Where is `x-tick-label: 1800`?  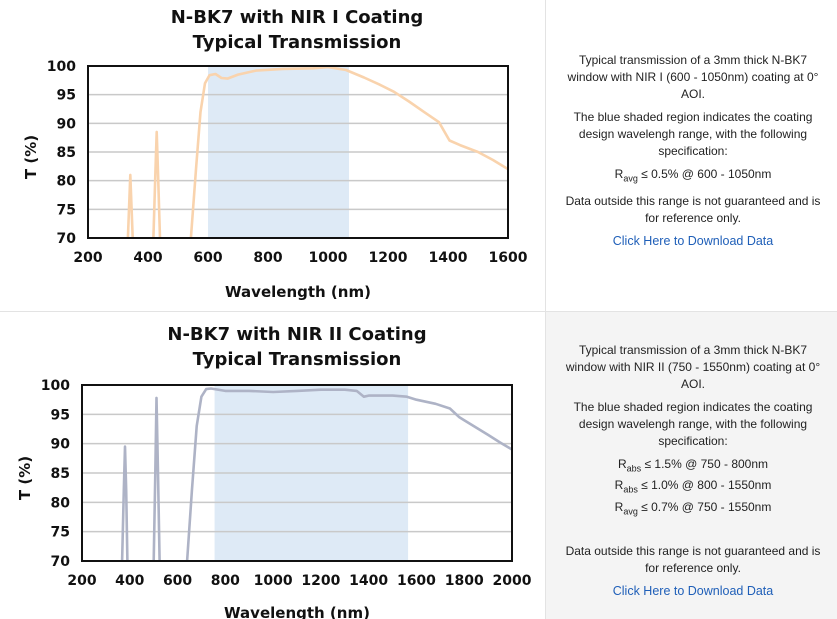 x-tick-label: 1800 is located at coordinates (464, 581).